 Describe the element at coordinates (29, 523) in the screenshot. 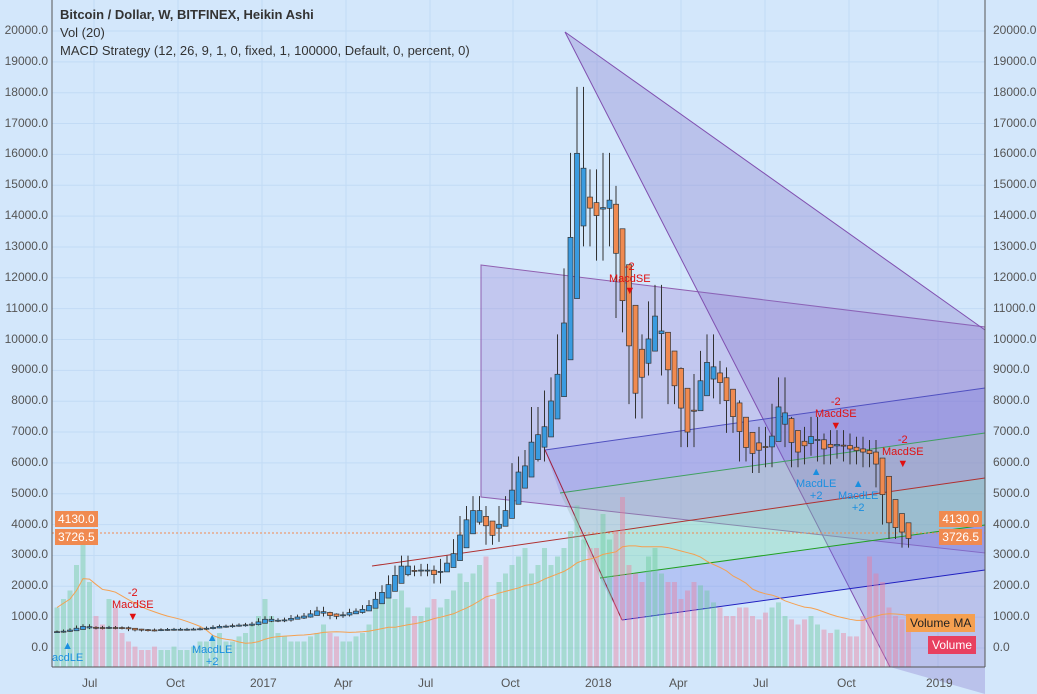

I see `price-tick: 4000.0` at that location.